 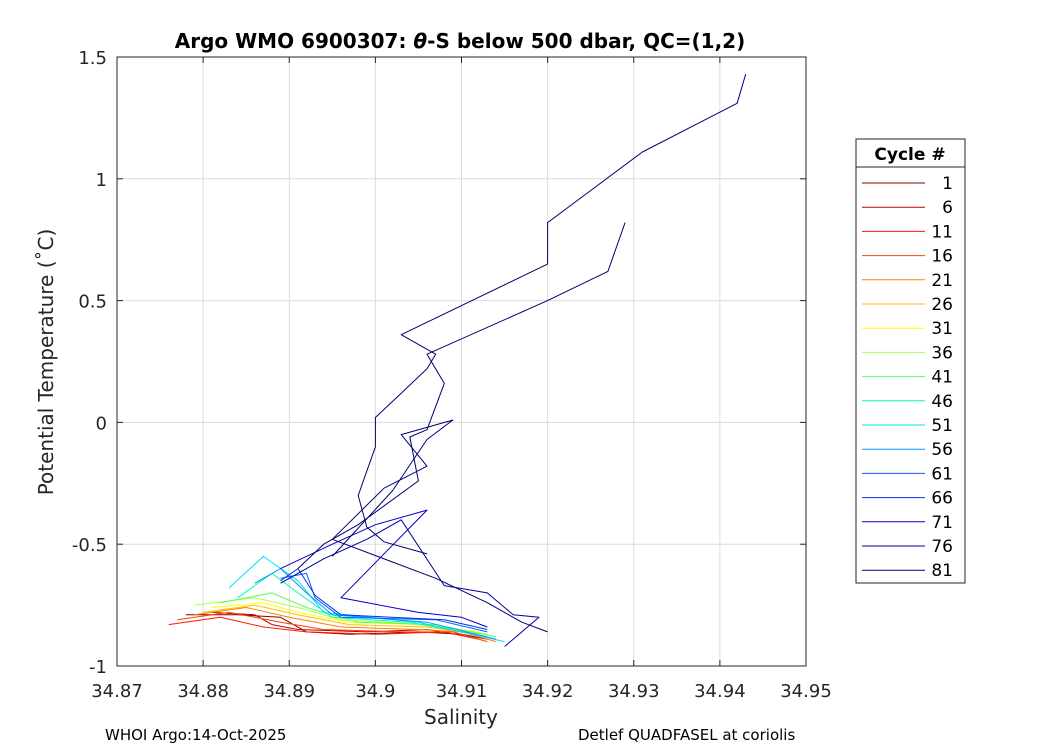 I want to click on legend-label: 16, so click(x=942, y=257).